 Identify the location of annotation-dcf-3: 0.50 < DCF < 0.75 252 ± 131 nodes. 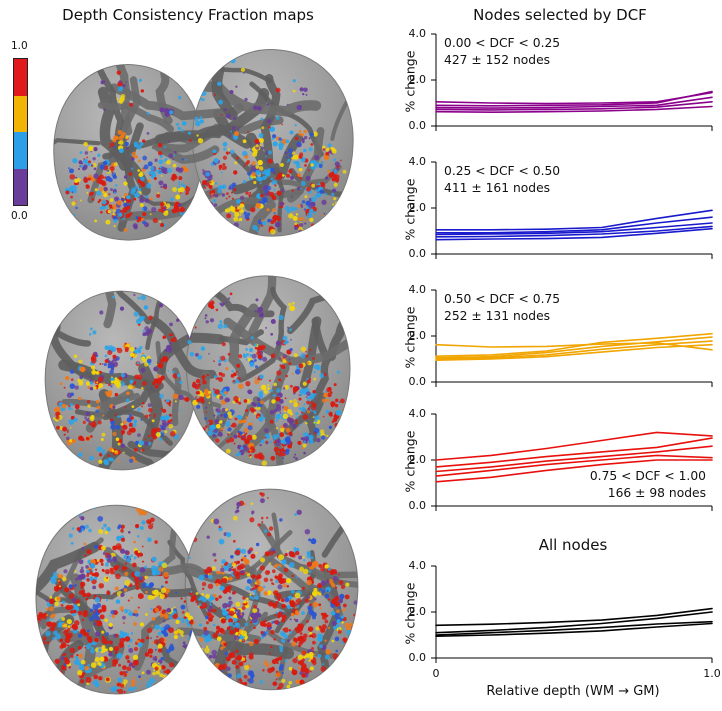
(502, 307).